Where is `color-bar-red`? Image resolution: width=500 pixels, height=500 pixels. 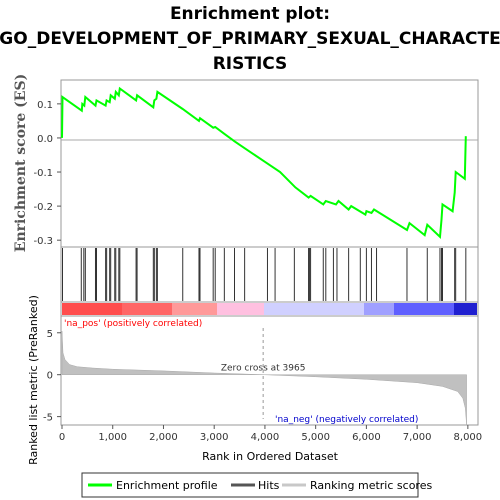
color-bar-red is located at coordinates (147, 309).